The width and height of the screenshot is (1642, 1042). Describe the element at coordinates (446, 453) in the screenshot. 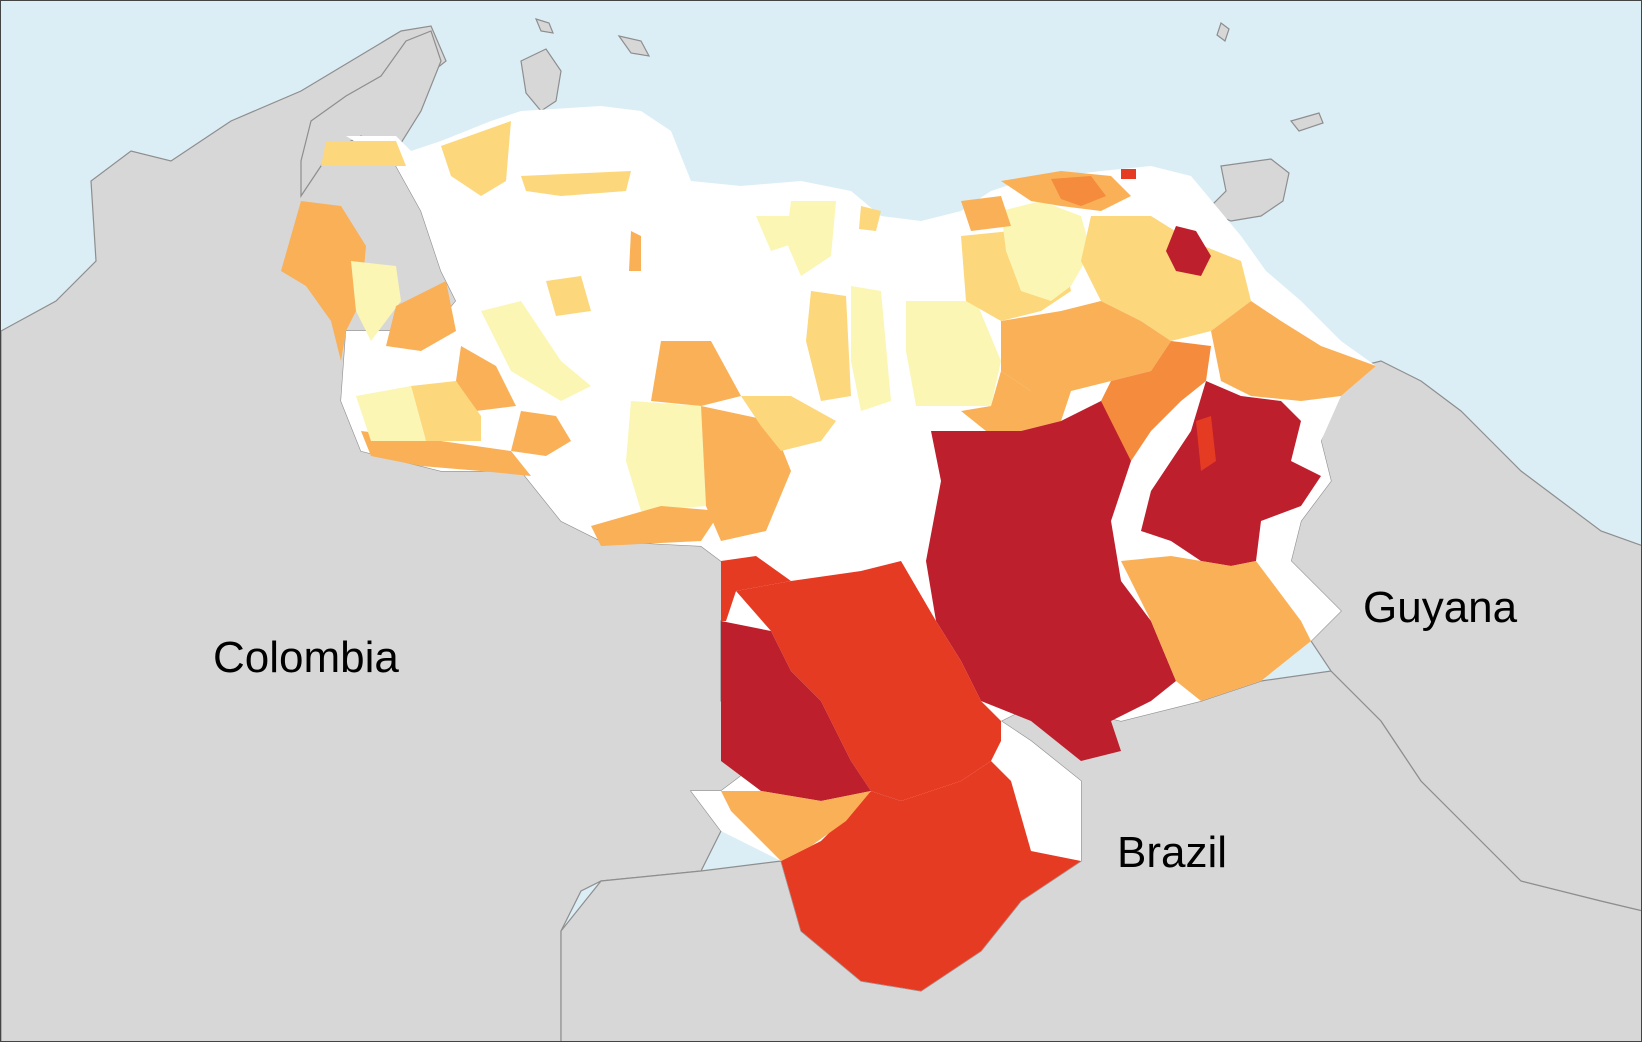

I see `andes-south` at that location.